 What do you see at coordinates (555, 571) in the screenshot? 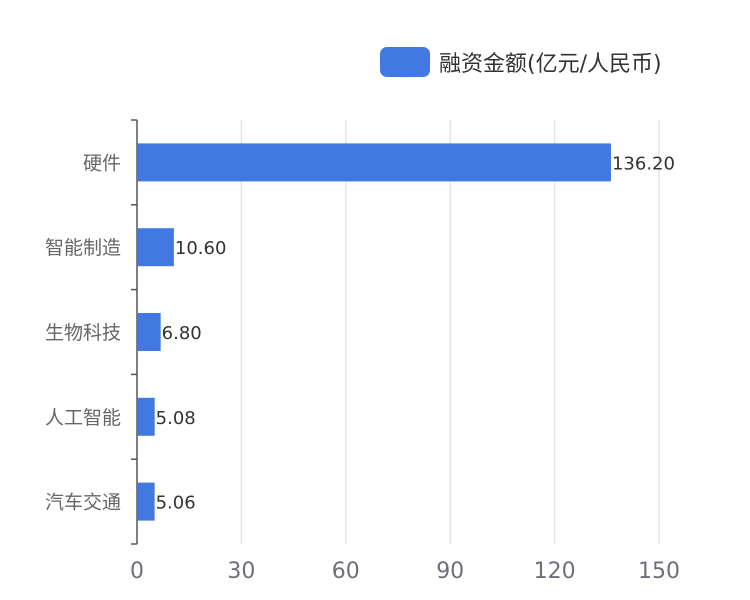
I see `x-tick-label: 120` at bounding box center [555, 571].